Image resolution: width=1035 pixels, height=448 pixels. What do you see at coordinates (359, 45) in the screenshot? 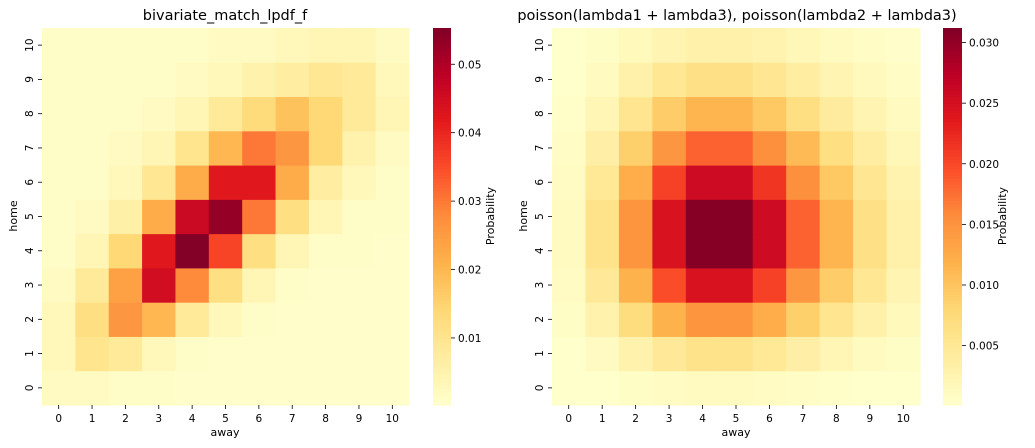
I see `heatmap-cell-home10-away9` at bounding box center [359, 45].